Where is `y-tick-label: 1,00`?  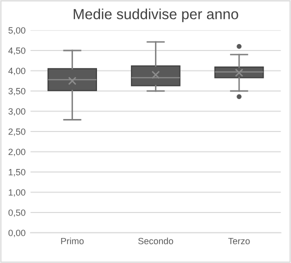
y-tick-label: 1,00 is located at coordinates (17, 193).